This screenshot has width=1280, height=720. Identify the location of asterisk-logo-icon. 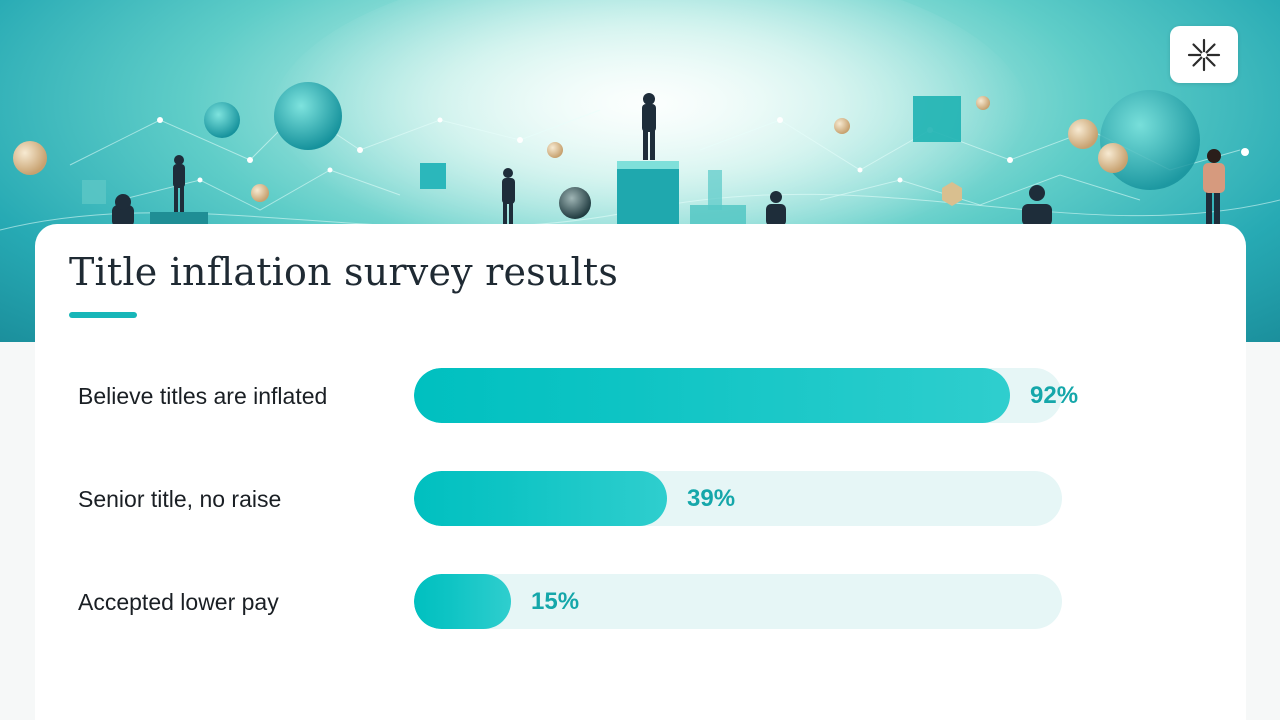
(1204, 54).